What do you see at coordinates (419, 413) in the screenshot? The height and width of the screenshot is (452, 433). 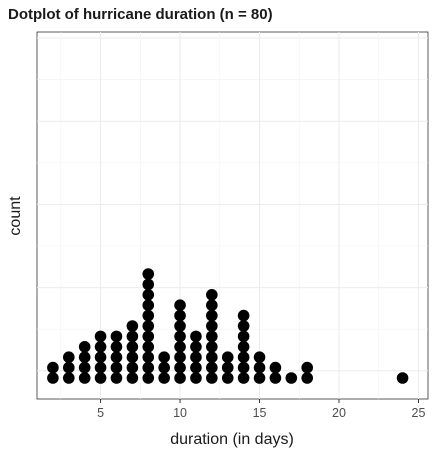 I see `x-tick-label: 25` at bounding box center [419, 413].